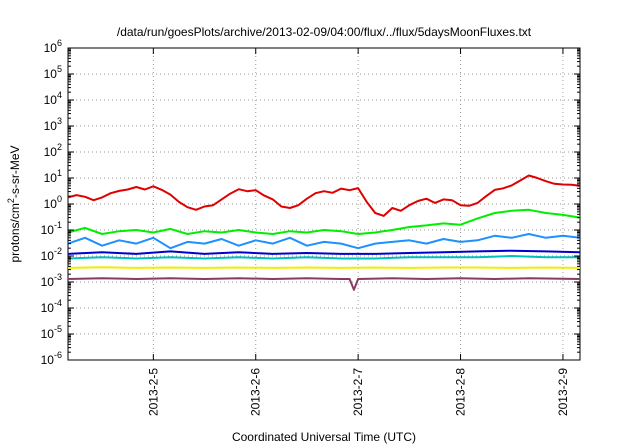 The image size is (640, 448). What do you see at coordinates (563, 392) in the screenshot?
I see `x-tick-label: 2013-2-9` at bounding box center [563, 392].